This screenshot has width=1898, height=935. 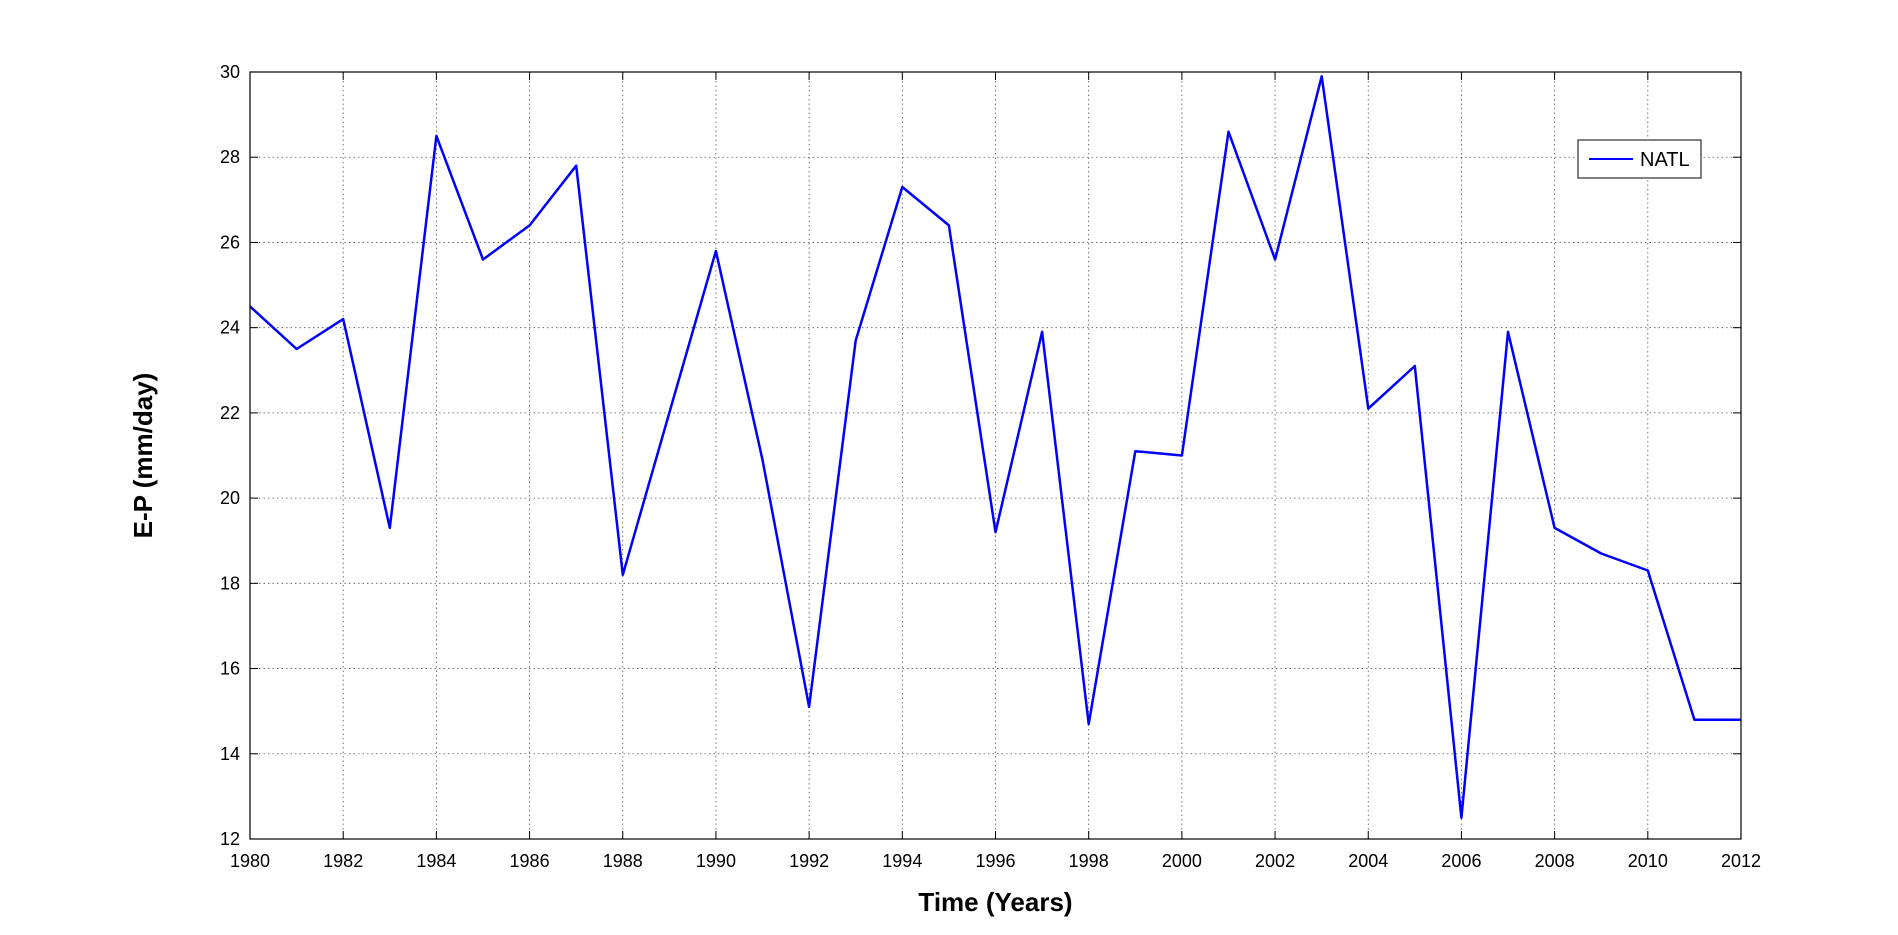 What do you see at coordinates (230, 754) in the screenshot?
I see `y-tick-label-14: 14` at bounding box center [230, 754].